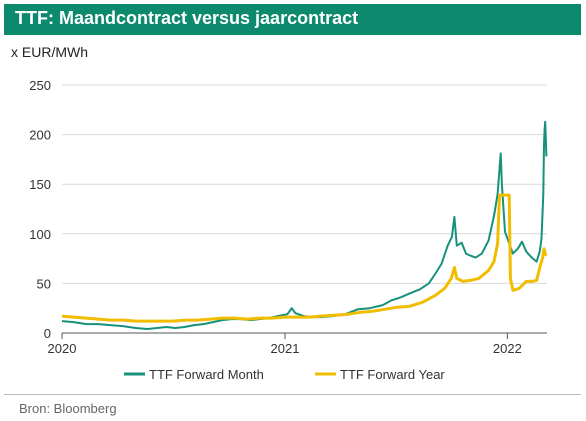 This screenshot has width=586, height=421. What do you see at coordinates (44, 283) in the screenshot?
I see `y-tick-label: 50` at bounding box center [44, 283].